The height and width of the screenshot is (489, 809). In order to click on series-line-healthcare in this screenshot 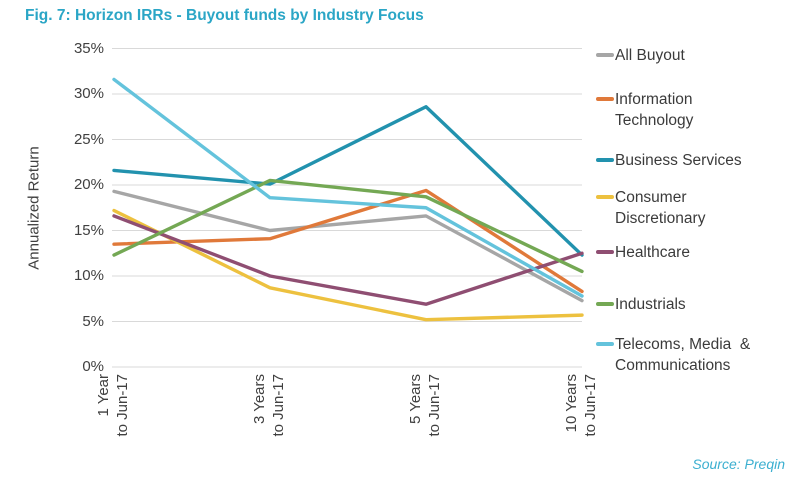, I will do `click(348, 260)`.